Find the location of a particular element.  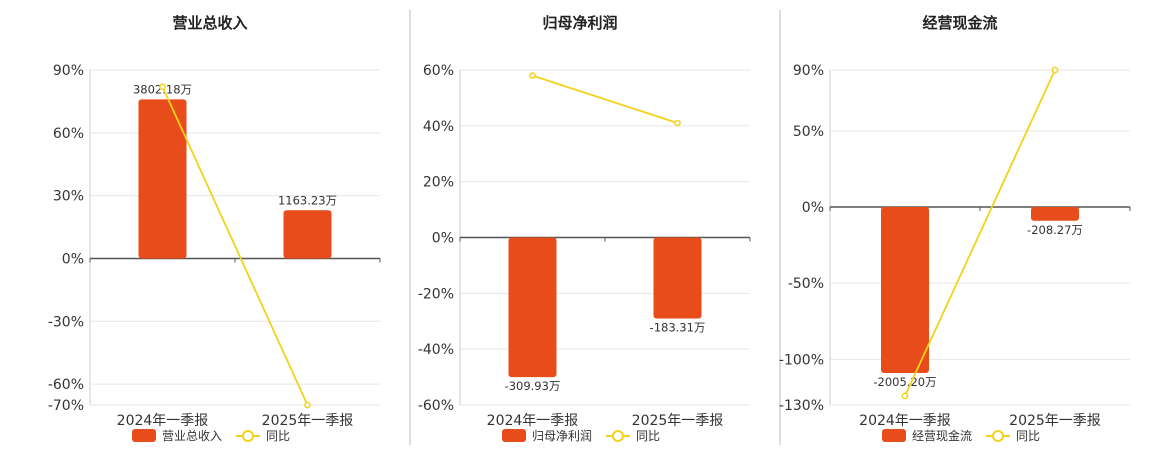

y-tick-label: -20% is located at coordinates (436, 294).